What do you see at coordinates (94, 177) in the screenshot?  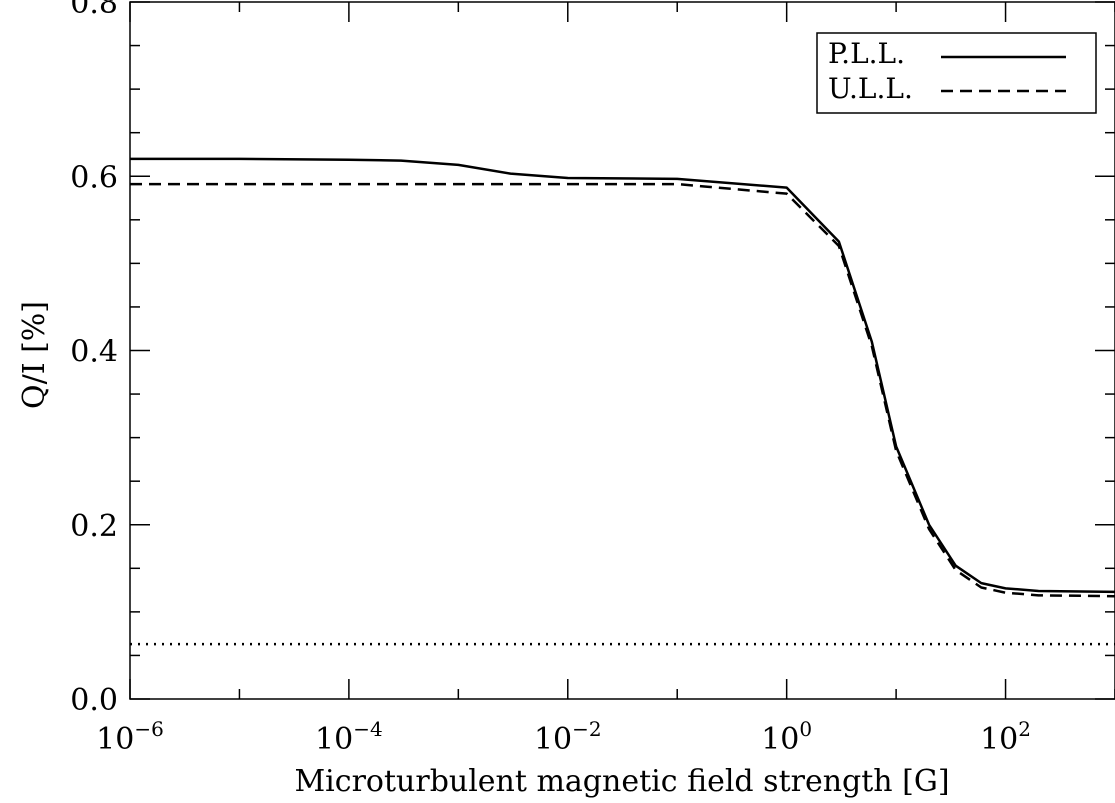 I see `y-tick-label: 0.6` at bounding box center [94, 177].